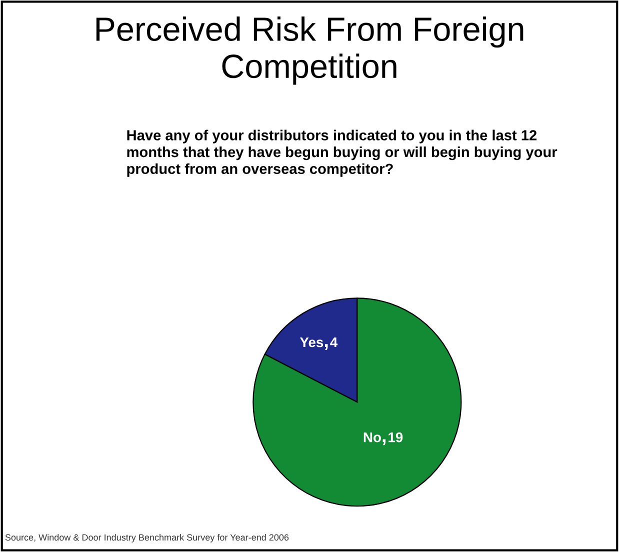  What do you see at coordinates (357, 402) in the screenshot?
I see `pie-slice` at bounding box center [357, 402].